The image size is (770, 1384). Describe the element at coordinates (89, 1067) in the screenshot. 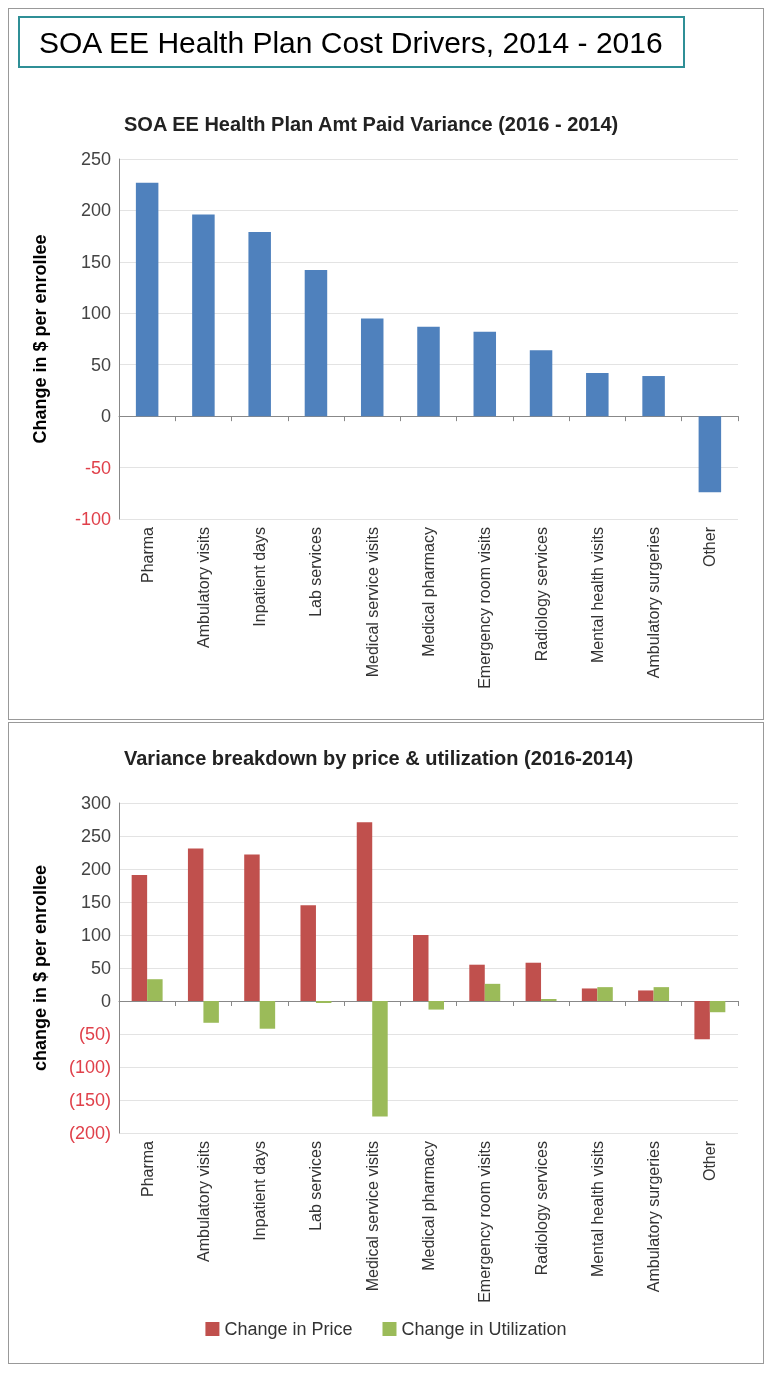

I see `y-tick-label: (100)` at that location.